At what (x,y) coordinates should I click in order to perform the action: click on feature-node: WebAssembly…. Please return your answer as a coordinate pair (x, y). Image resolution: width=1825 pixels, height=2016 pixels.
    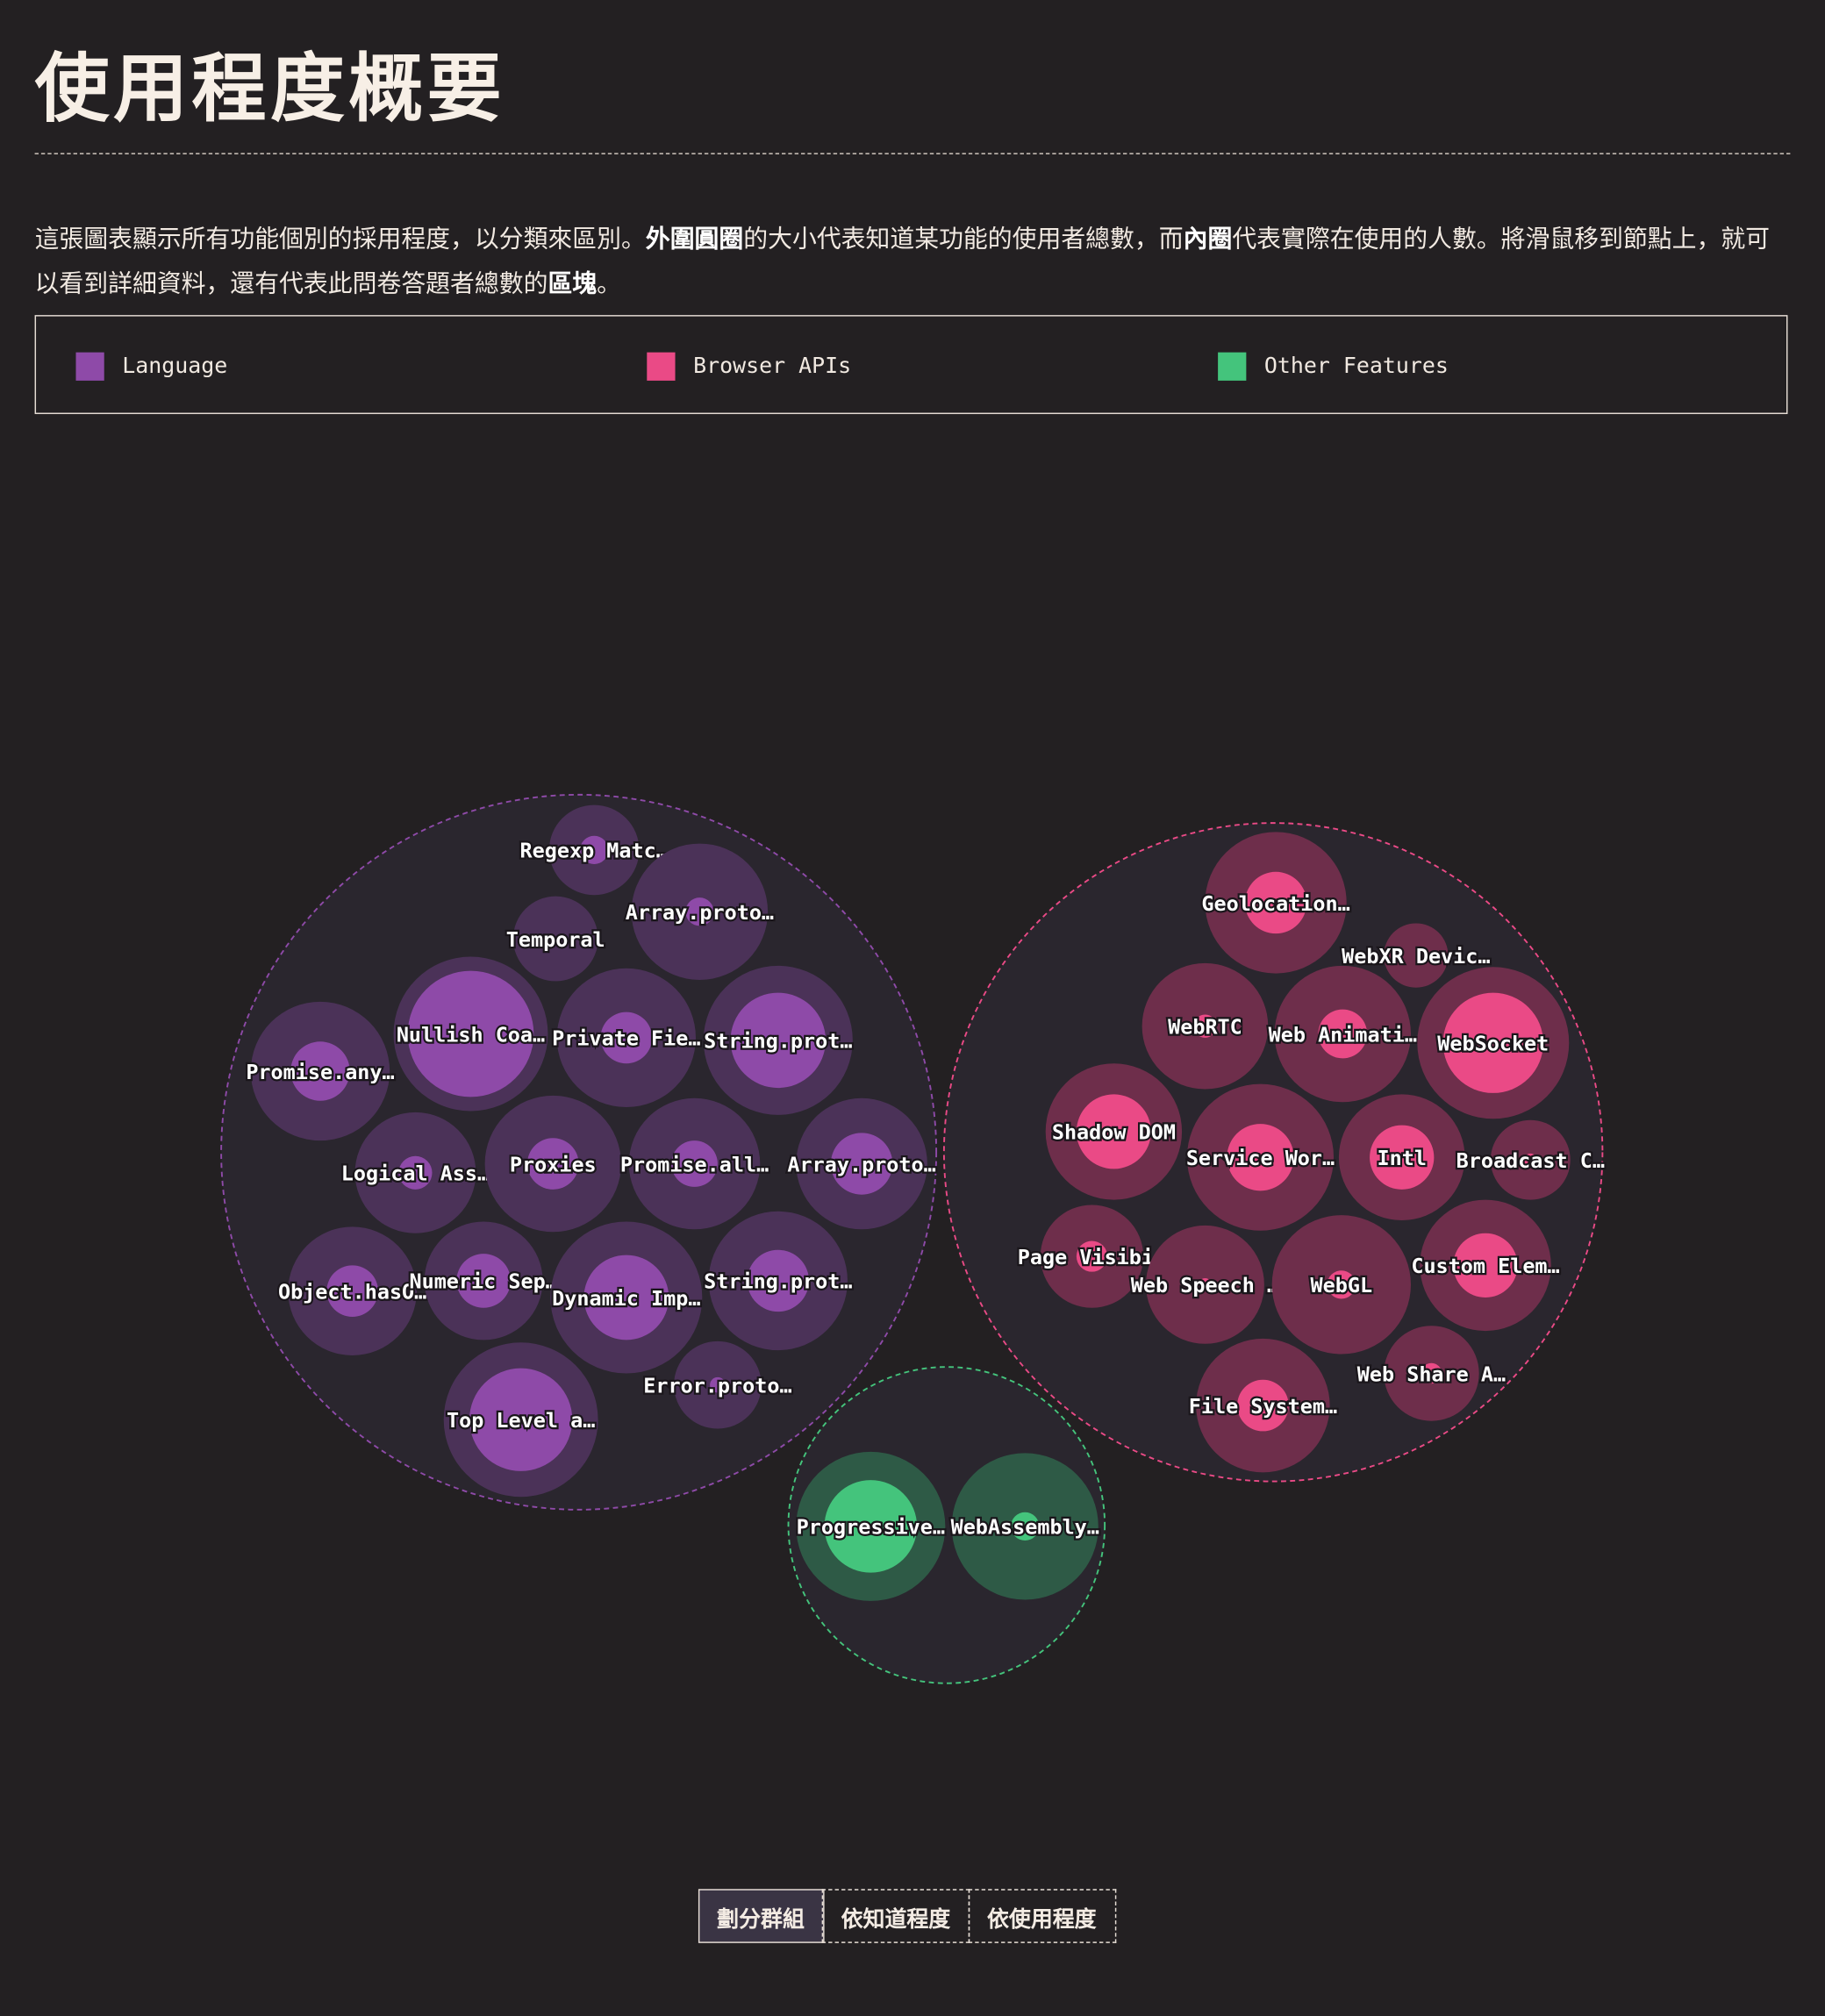
    Looking at the image, I should click on (1024, 1526).